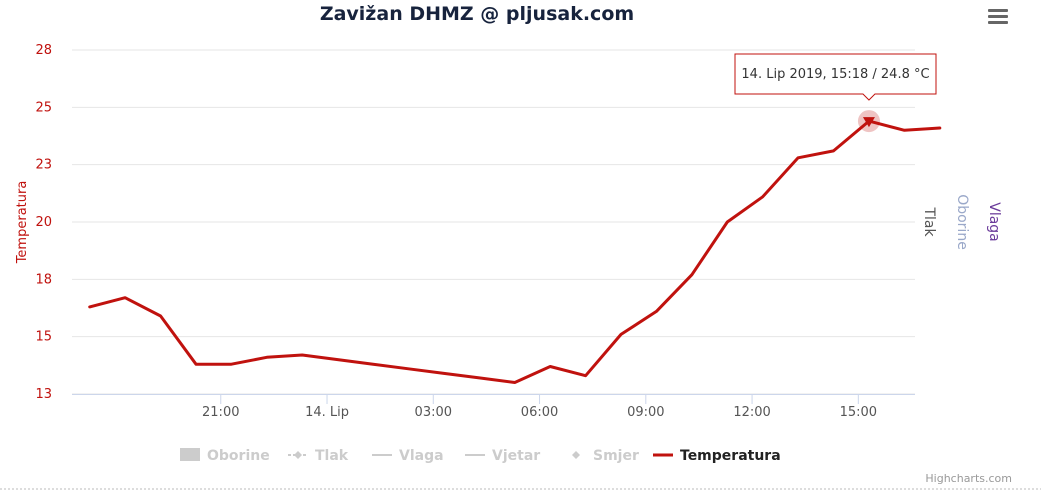 This screenshot has width=1041, height=490. Describe the element at coordinates (43, 50) in the screenshot. I see `y-tick-label: 28` at that location.